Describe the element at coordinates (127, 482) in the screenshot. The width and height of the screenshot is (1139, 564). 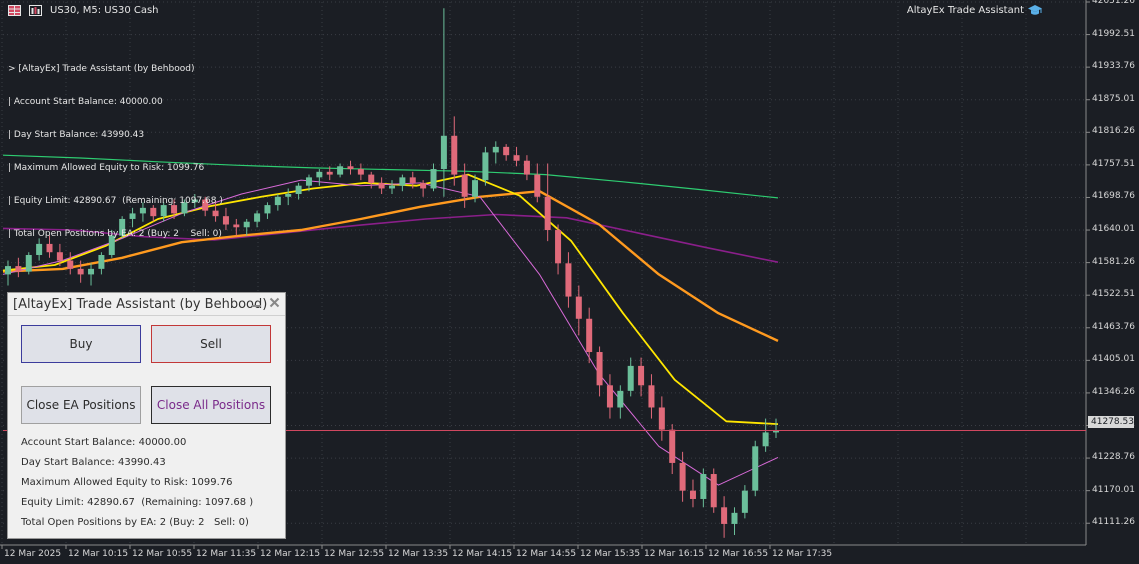
I see `panel-info-max-risk: Maximum Allowed Equity to Risk: 1099.76` at that location.